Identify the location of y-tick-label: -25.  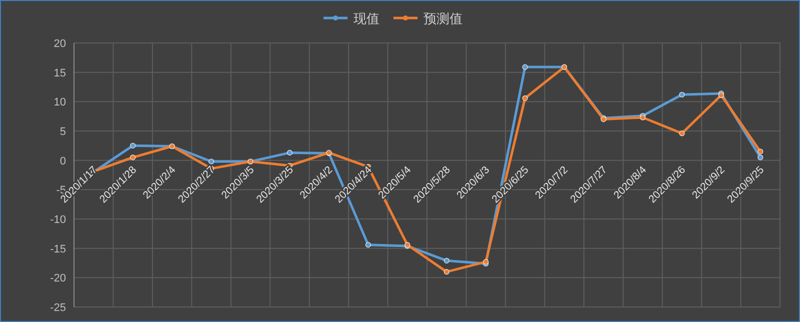
(58, 308).